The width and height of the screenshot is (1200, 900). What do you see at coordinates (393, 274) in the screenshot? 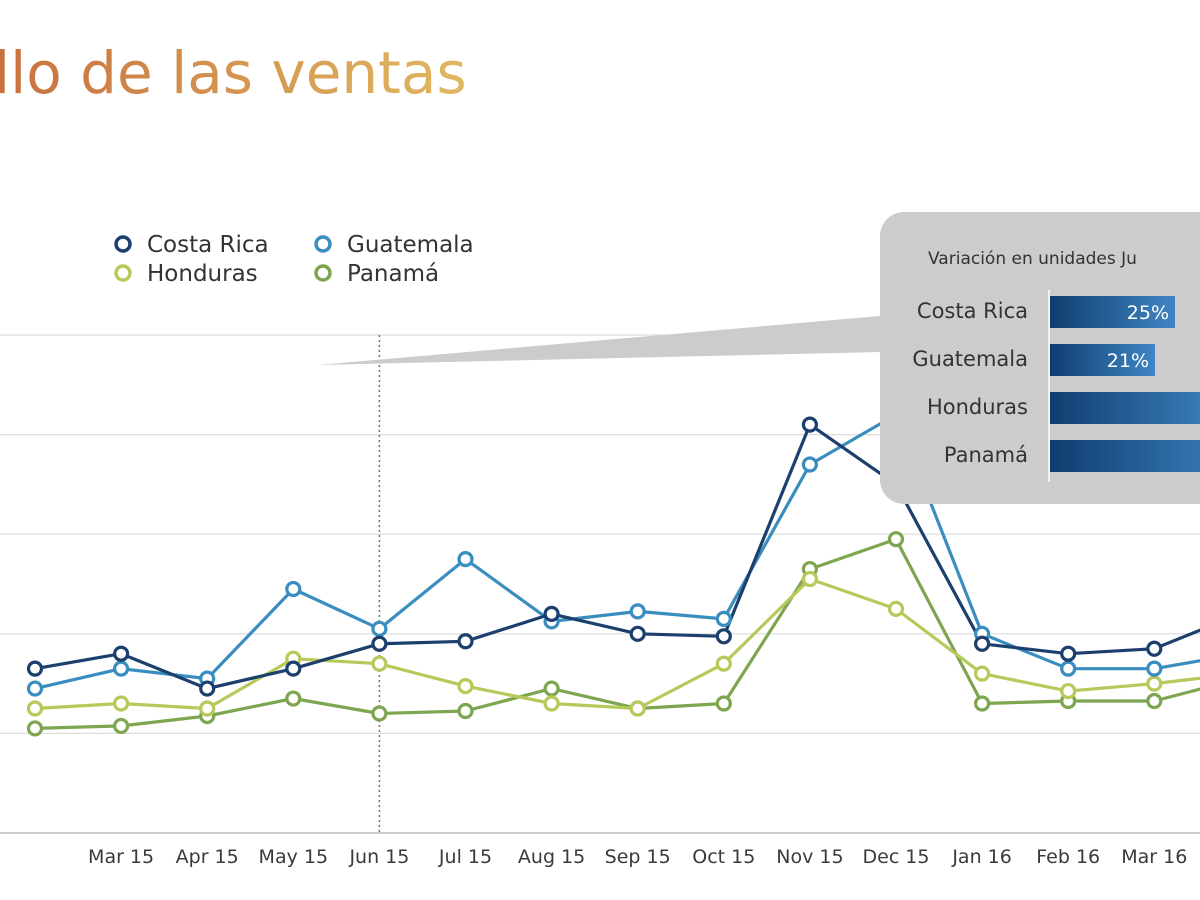
I see `legend-label-panama: Panamá` at bounding box center [393, 274].